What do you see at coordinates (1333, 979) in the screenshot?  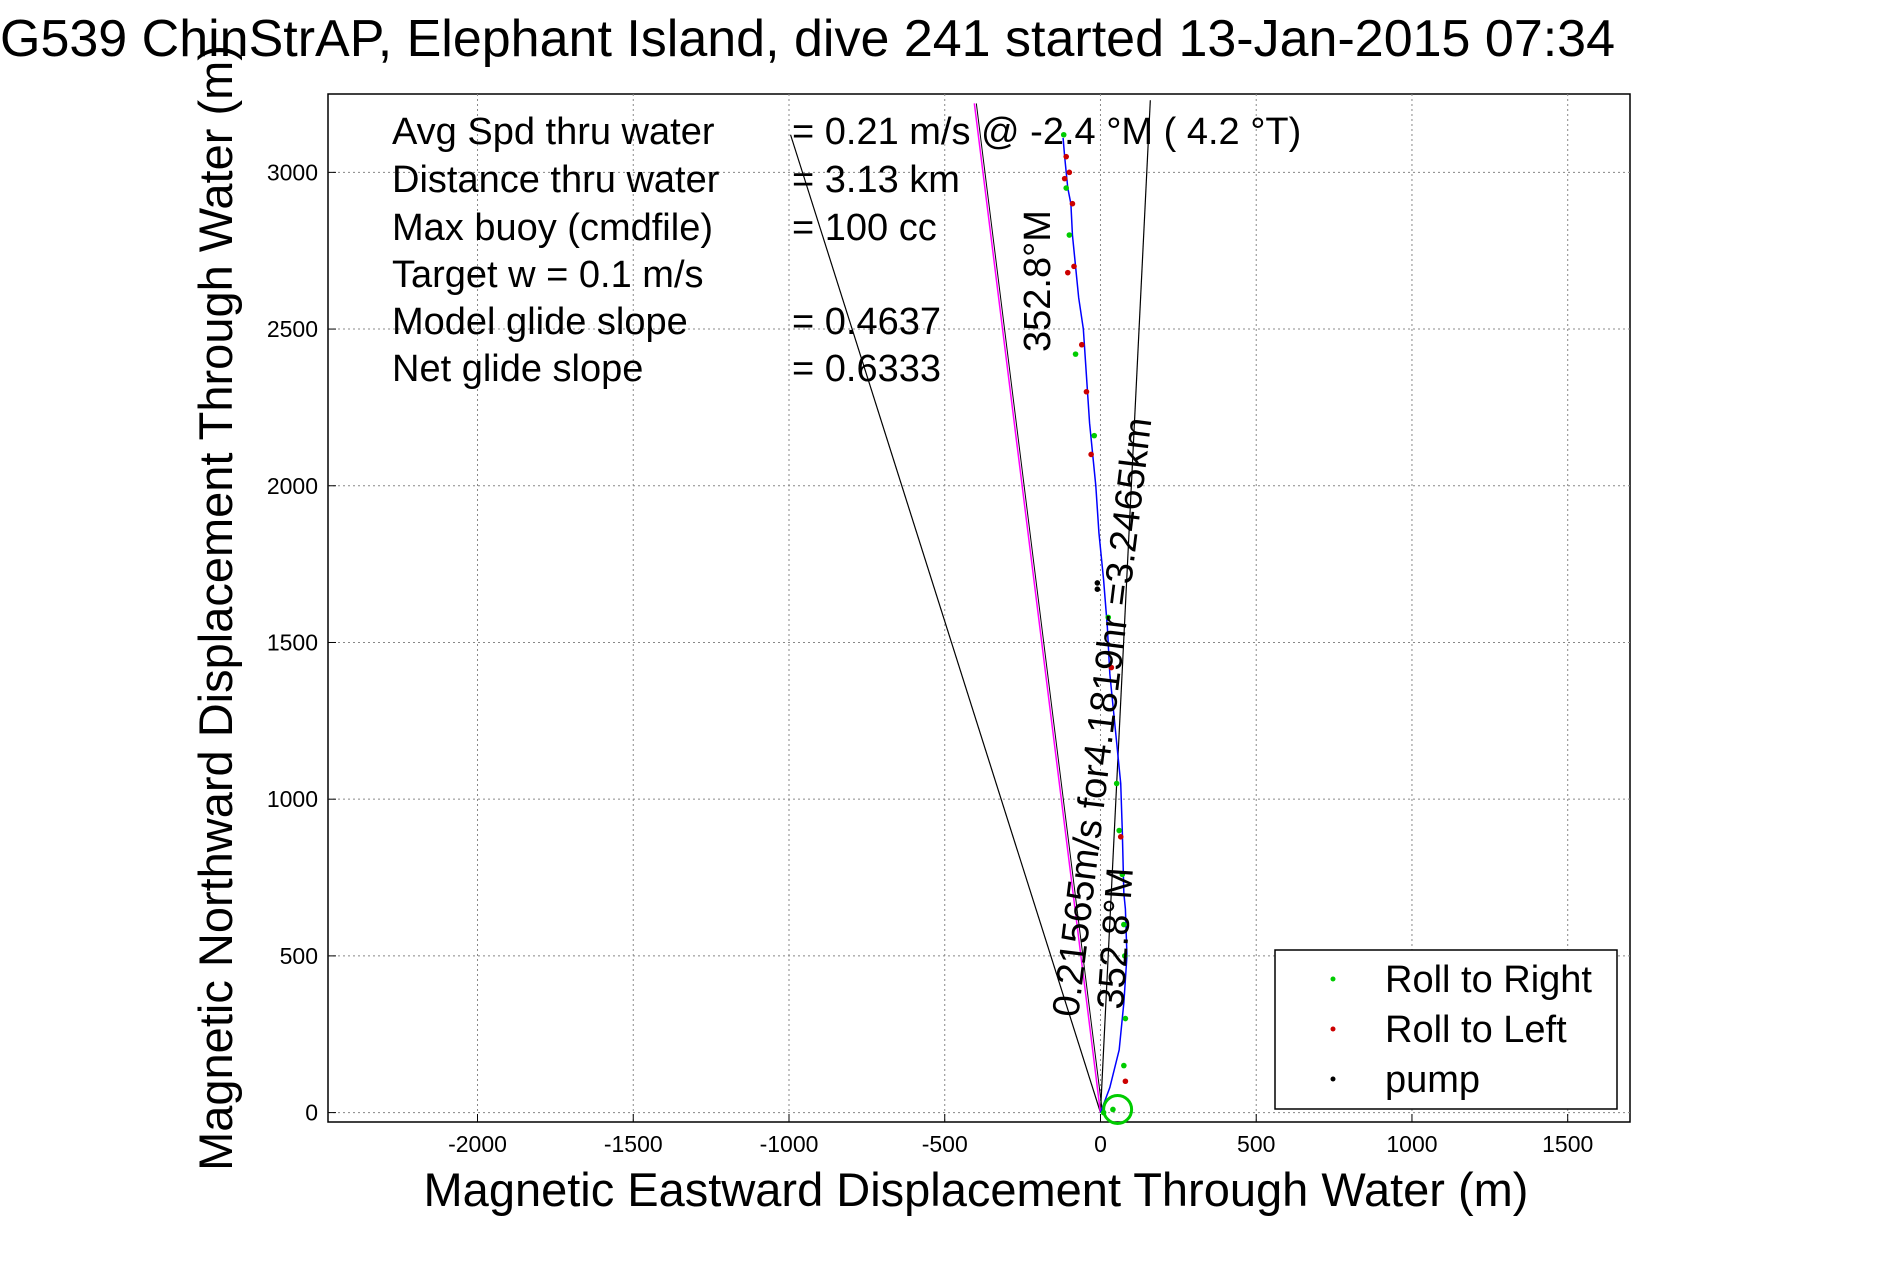 I see `legend-marker-roll-right` at bounding box center [1333, 979].